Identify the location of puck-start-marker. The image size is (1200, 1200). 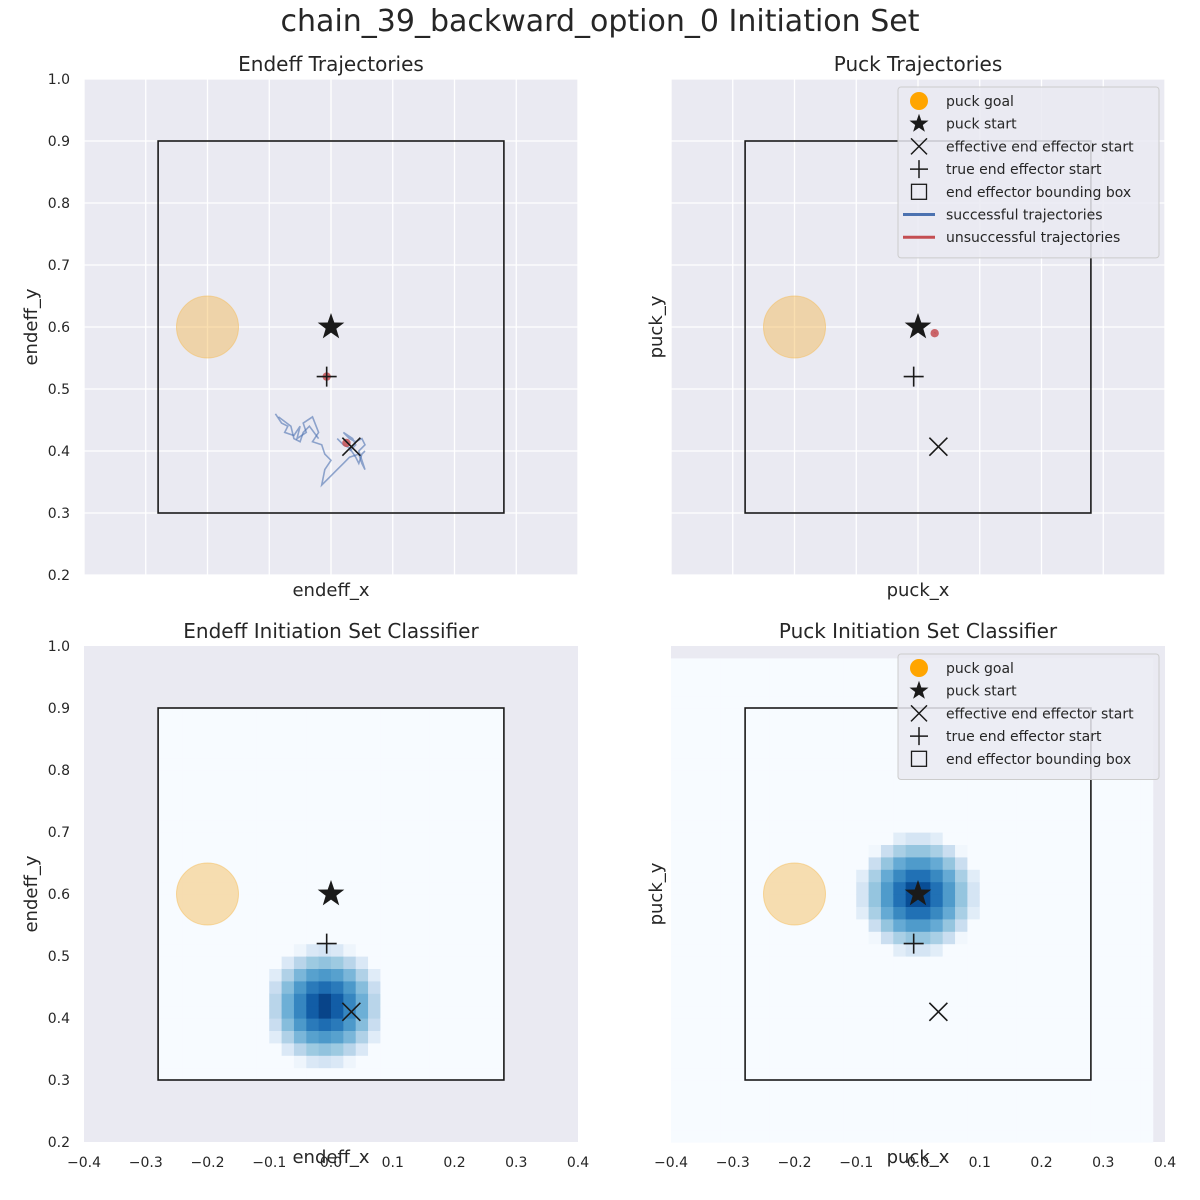
(918, 326).